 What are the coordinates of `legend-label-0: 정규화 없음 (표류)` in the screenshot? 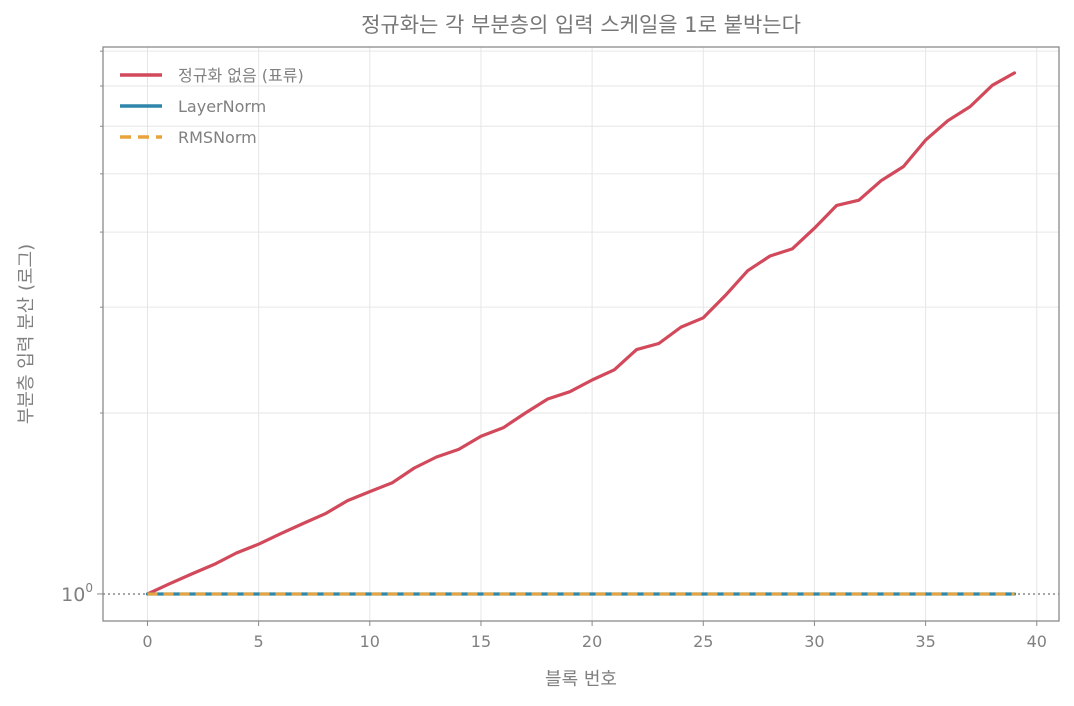 It's located at (241, 75).